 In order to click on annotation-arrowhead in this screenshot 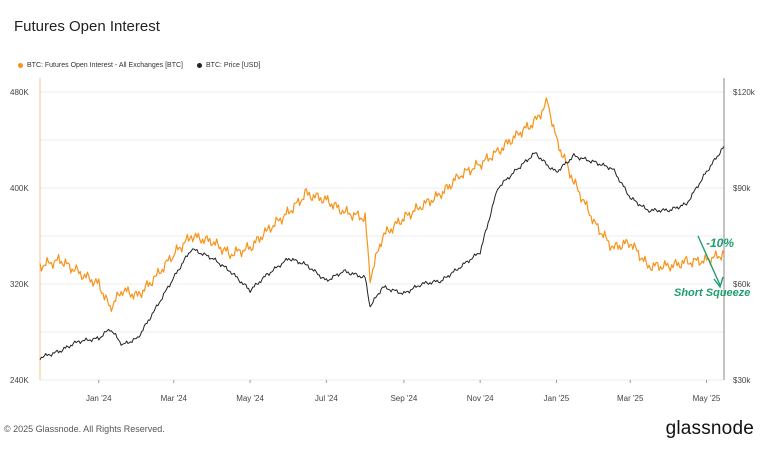, I will do `click(718, 282)`.